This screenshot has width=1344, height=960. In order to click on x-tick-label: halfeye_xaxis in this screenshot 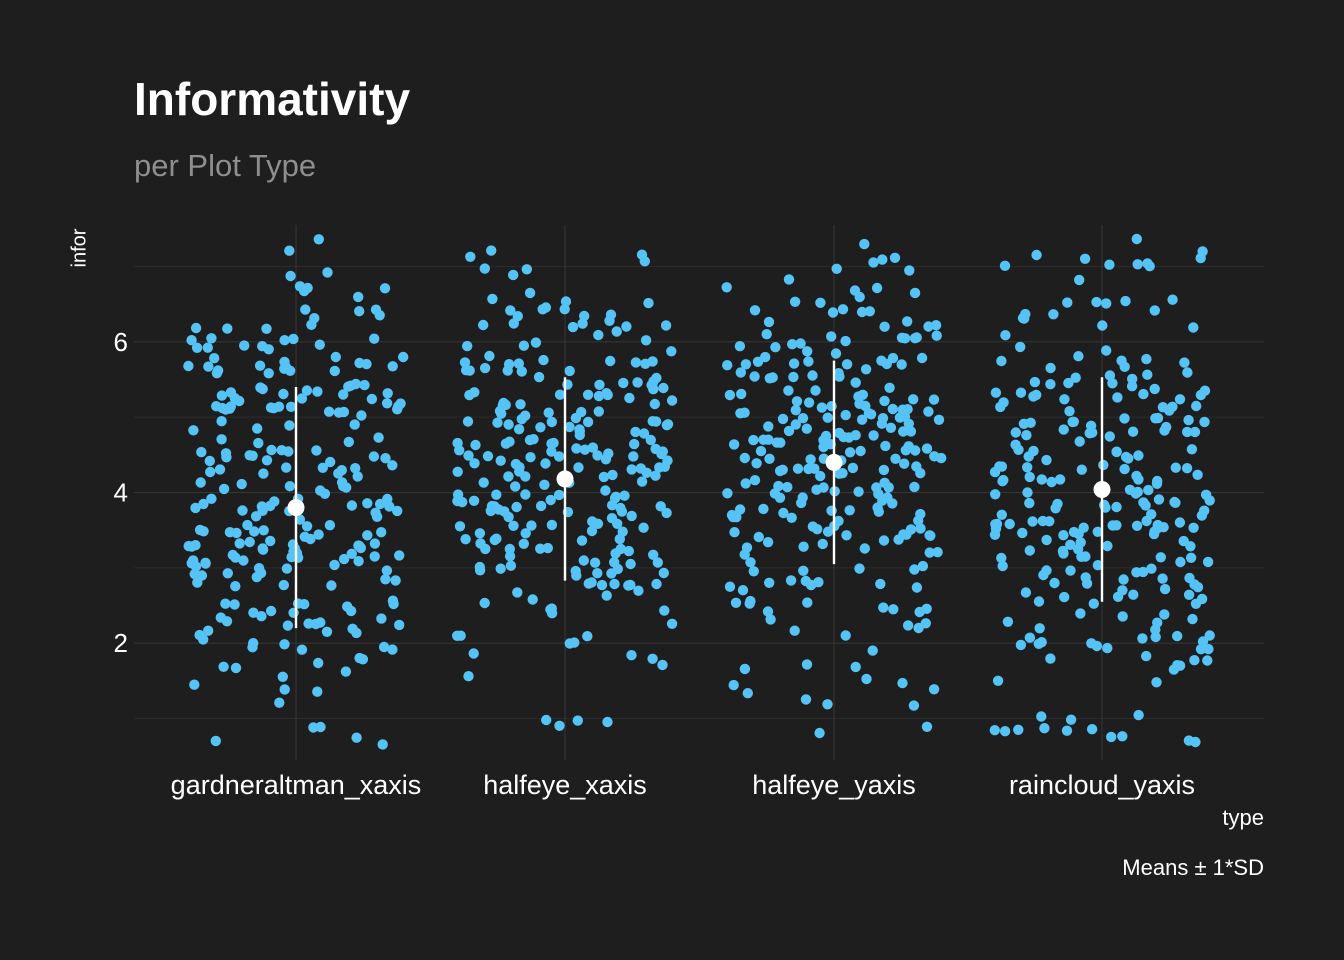, I will do `click(565, 785)`.